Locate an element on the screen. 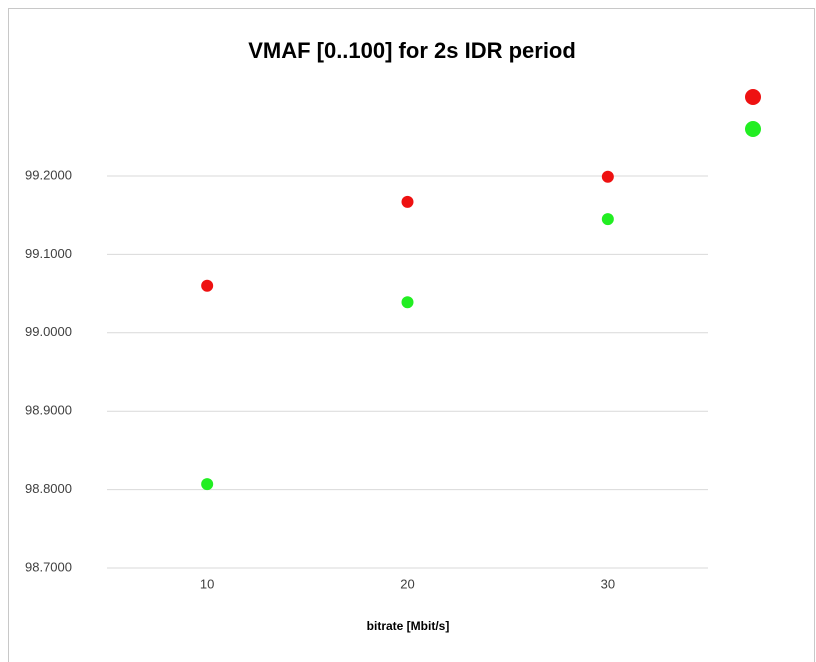  y-tick-label: 98.8000 is located at coordinates (48, 488).